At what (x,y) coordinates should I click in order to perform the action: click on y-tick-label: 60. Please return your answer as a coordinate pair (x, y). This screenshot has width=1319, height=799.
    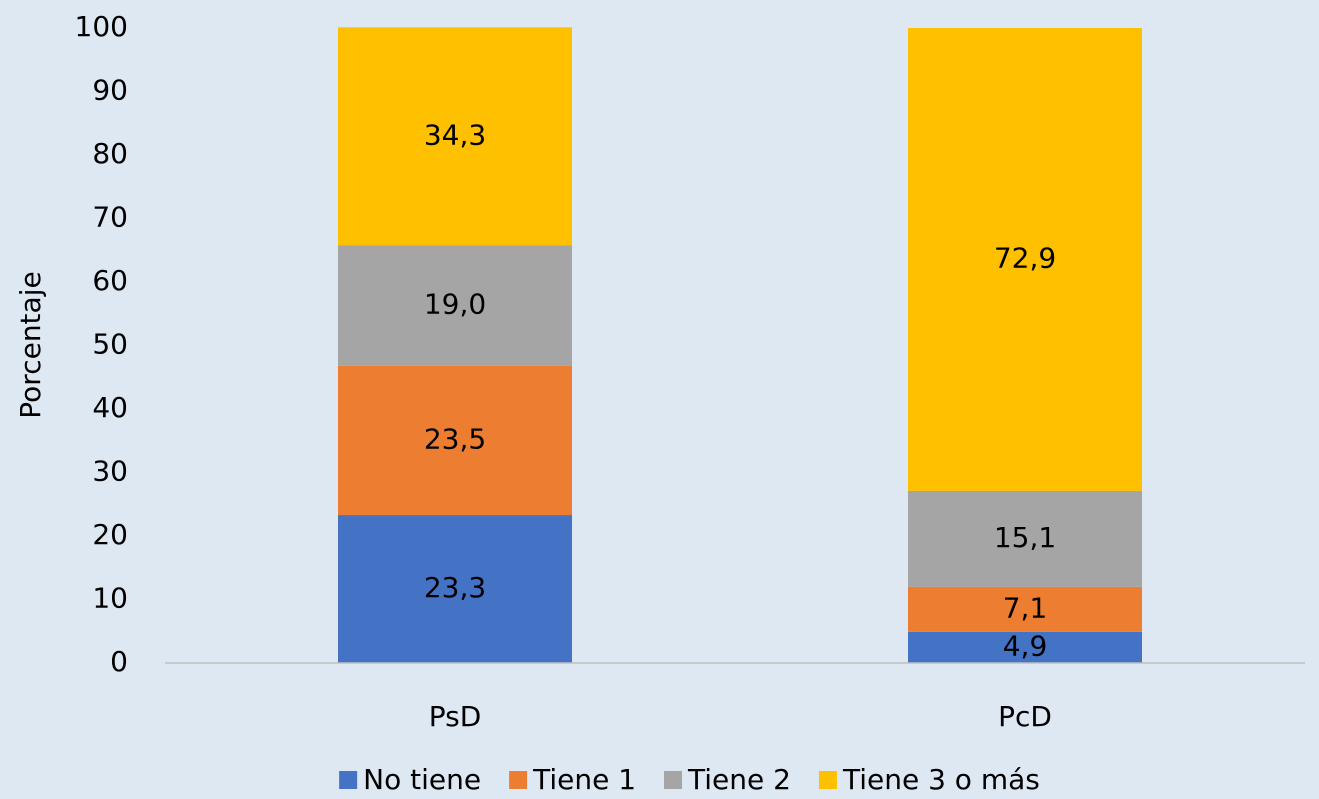
    Looking at the image, I should click on (110, 280).